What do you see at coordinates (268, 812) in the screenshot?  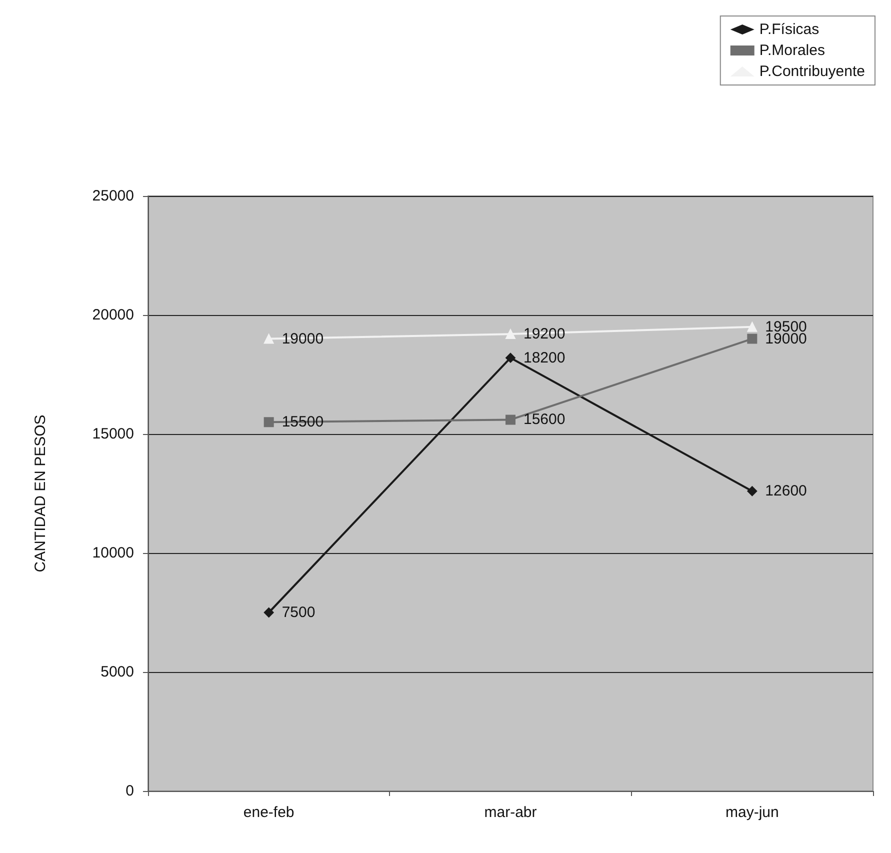 I see `x-tick-label: ene-feb` at bounding box center [268, 812].